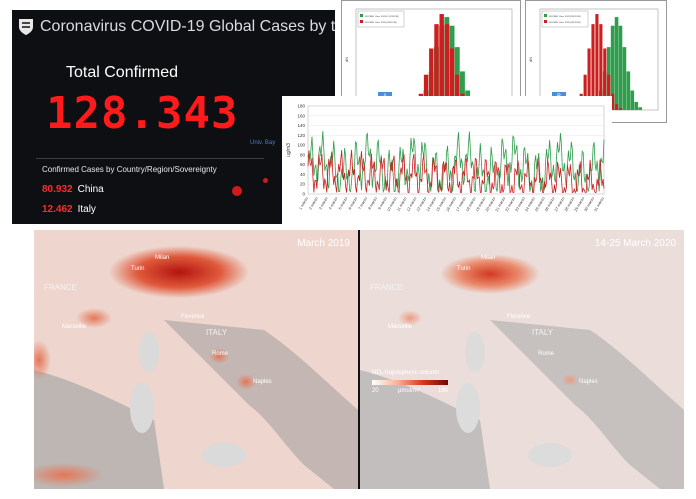 This screenshot has height=499, width=696. What do you see at coordinates (381, 23) in the screenshot?
I see `legend-entry: DISTRIB. Class 2020 (2020 PM)` at bounding box center [381, 23].